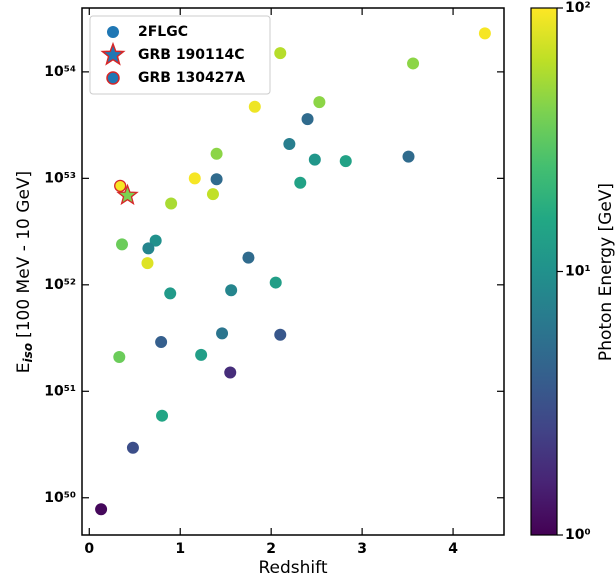 The width and height of the screenshot is (616, 586). I want to click on colorbar-label: Photon Energy [GeV], so click(606, 272).